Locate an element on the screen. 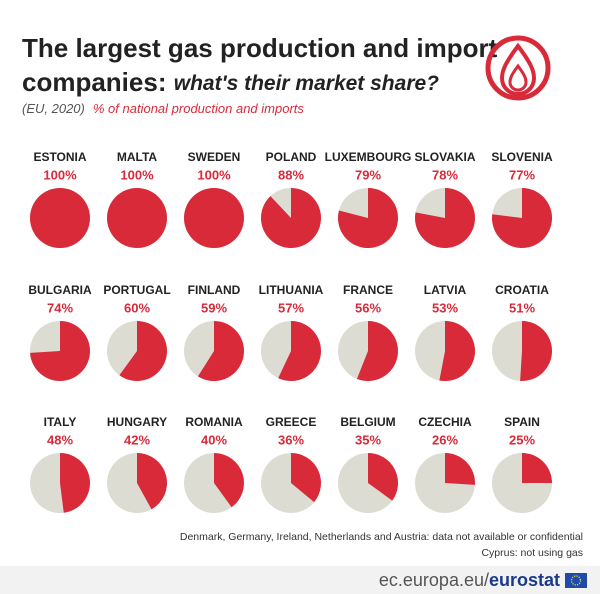 This screenshot has height=594, width=600. country-label: LUXEMBOURG is located at coordinates (368, 157).